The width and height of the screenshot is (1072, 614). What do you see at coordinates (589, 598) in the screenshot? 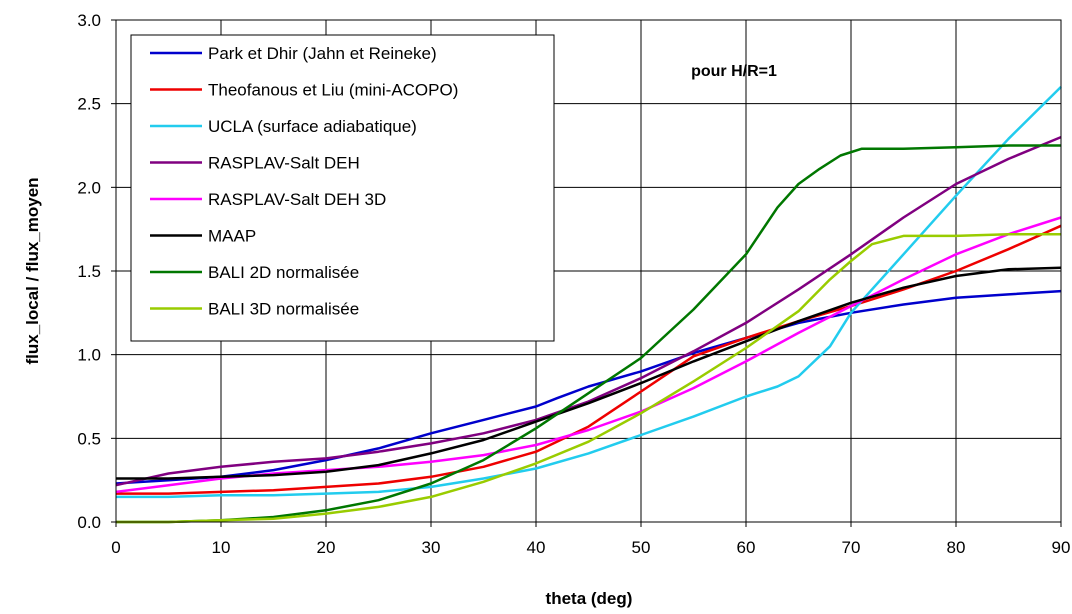
I see `x-axis-title: theta (deg)` at bounding box center [589, 598].